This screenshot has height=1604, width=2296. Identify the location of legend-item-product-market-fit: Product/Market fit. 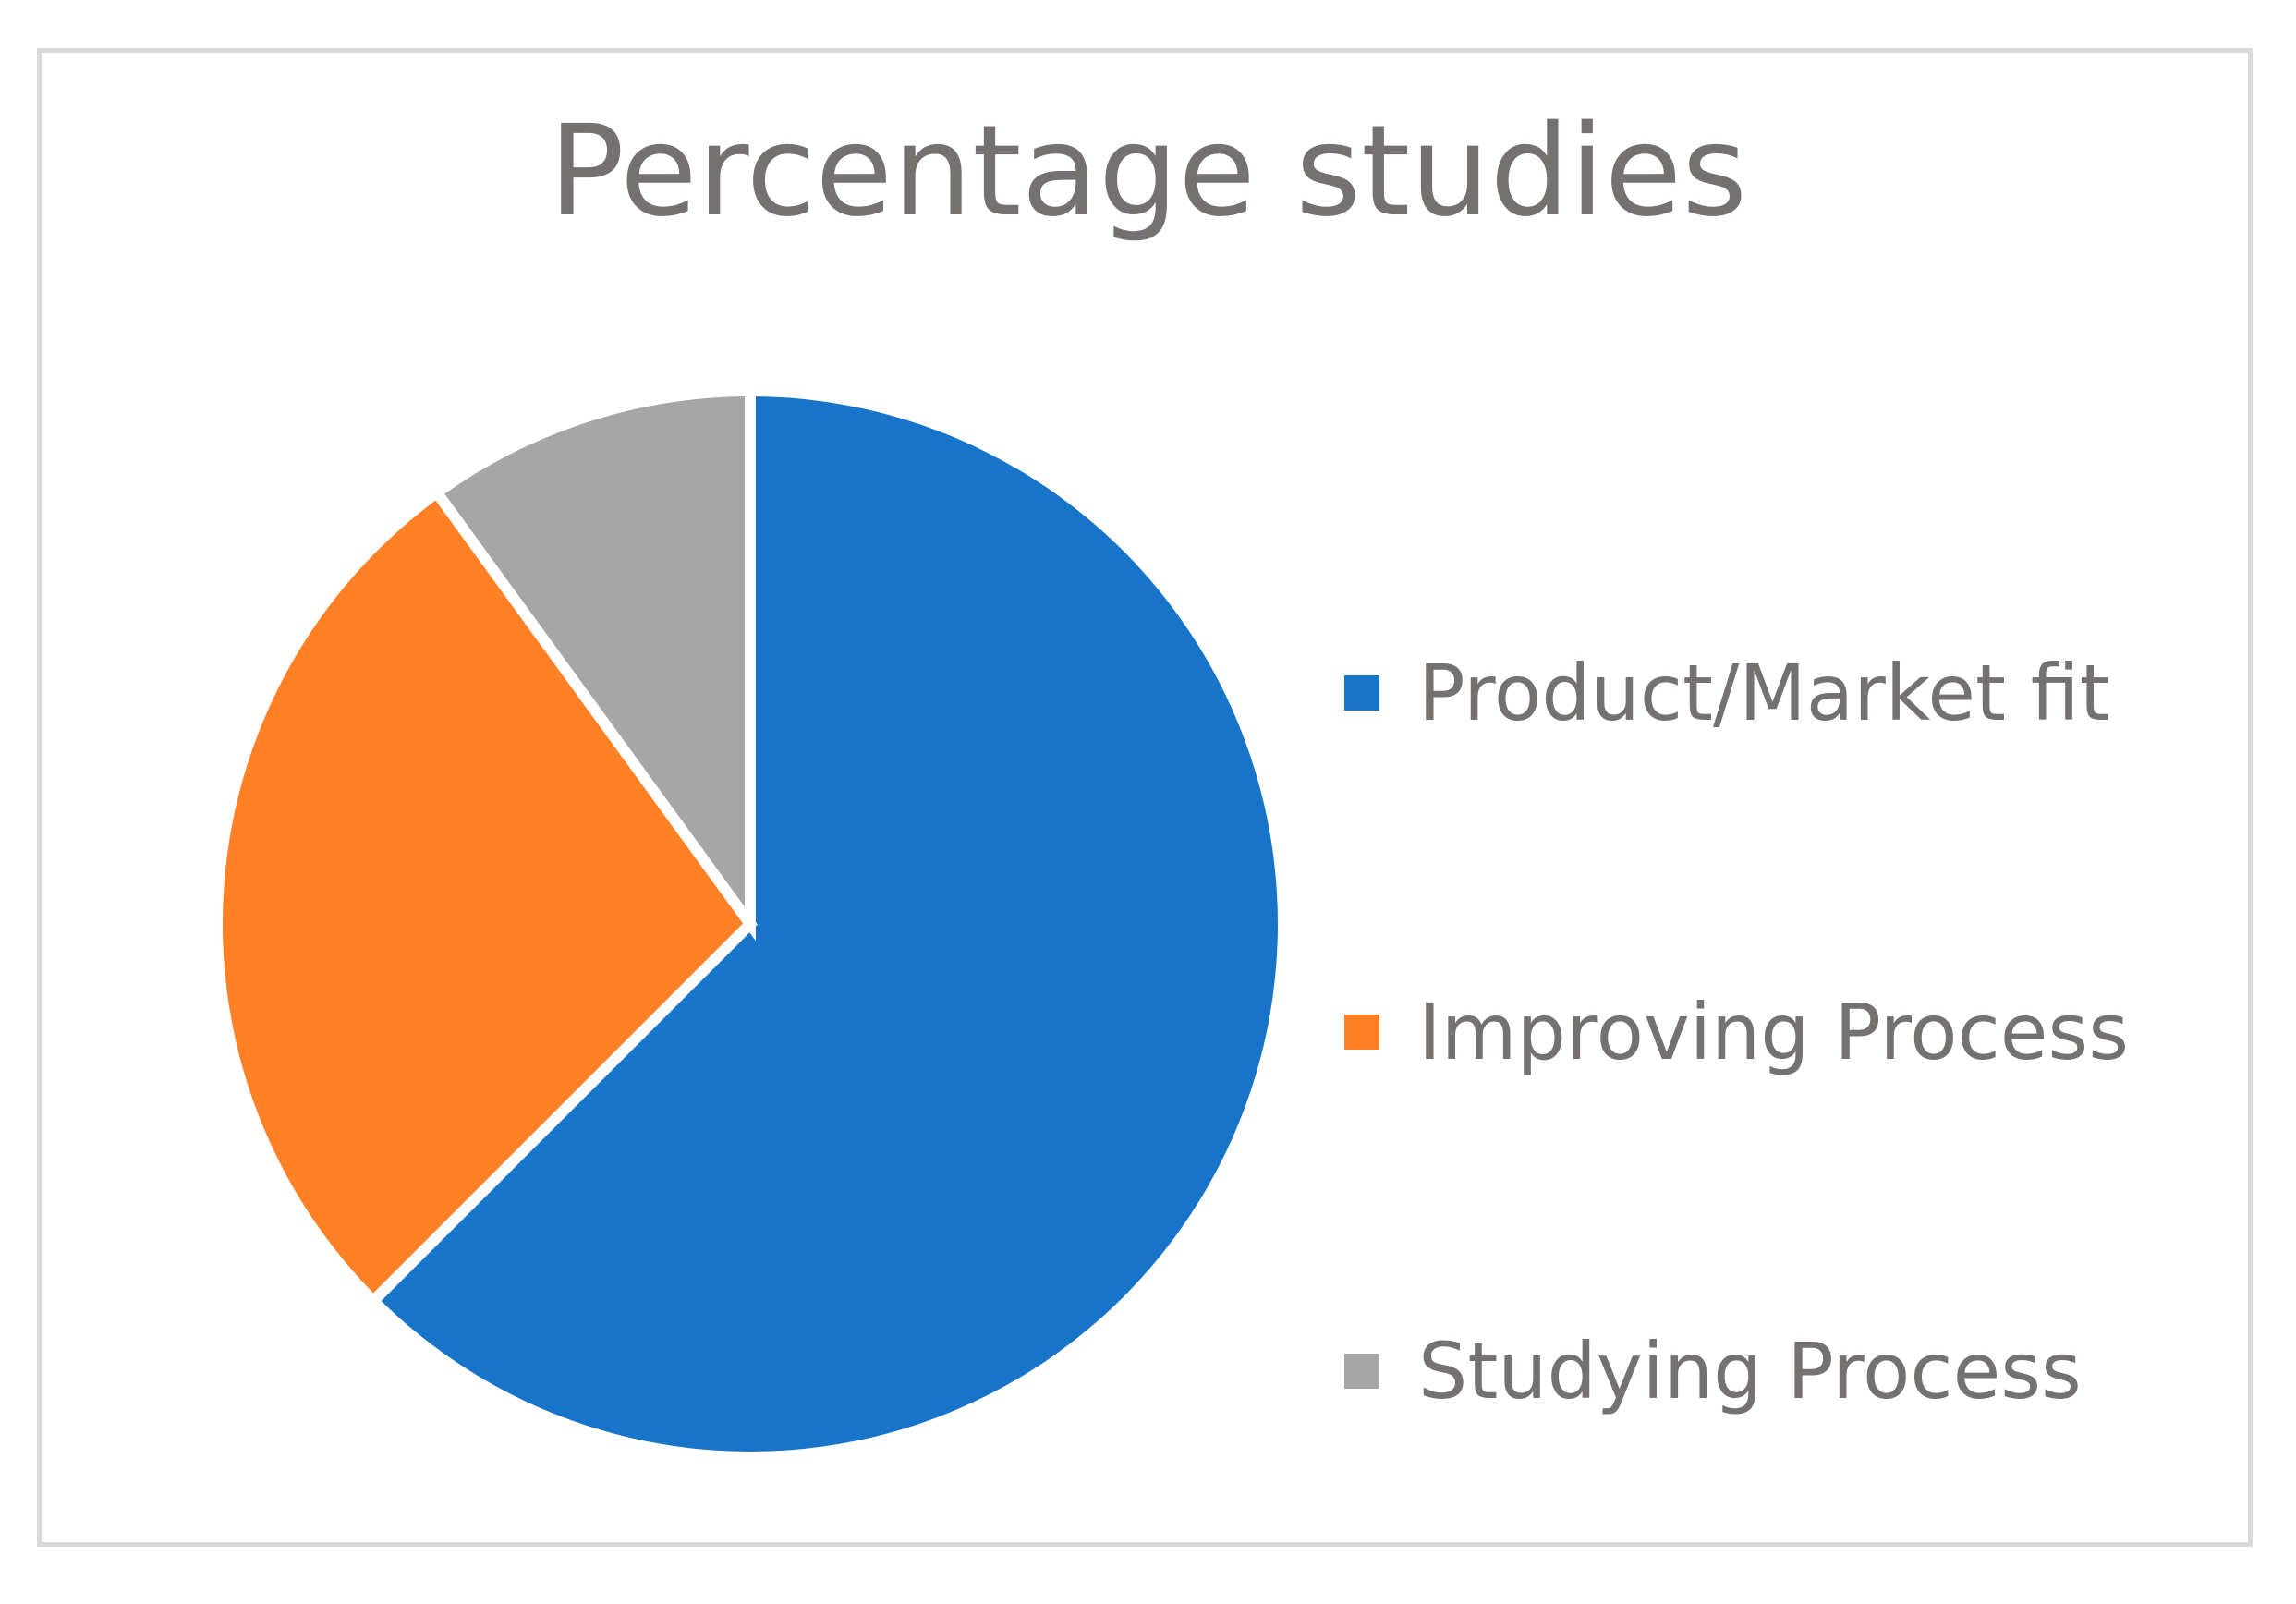
(1727, 693).